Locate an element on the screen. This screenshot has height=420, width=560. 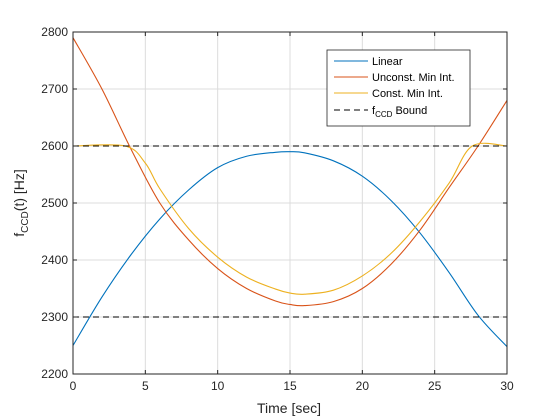
y-tick-label: 2700 is located at coordinates (54, 89).